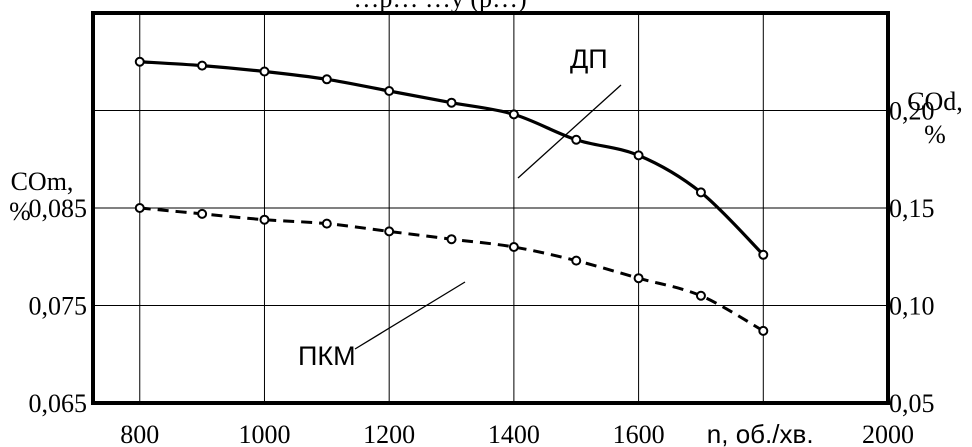 The image size is (972, 447). What do you see at coordinates (42, 181) in the screenshot?
I see `left-axis-label: COm,` at bounding box center [42, 181].